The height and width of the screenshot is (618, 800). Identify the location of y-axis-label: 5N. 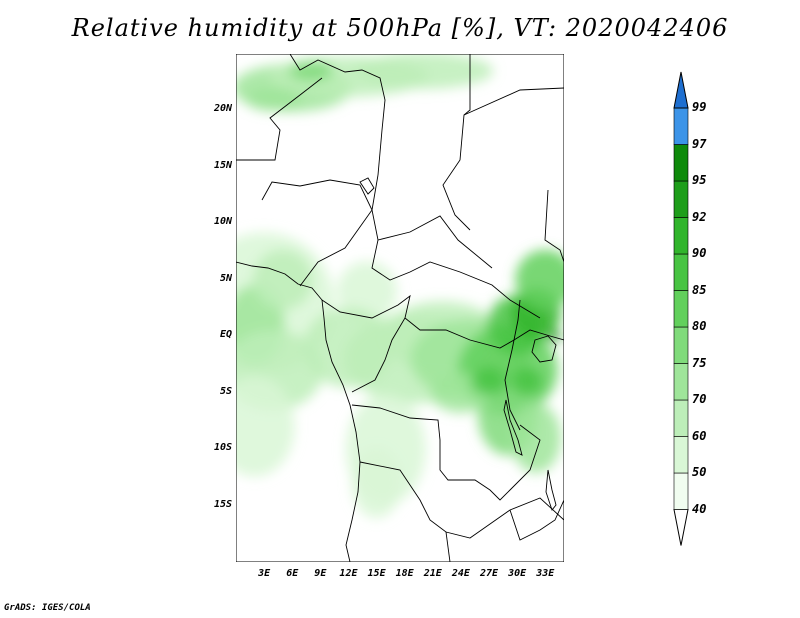
(225, 278).